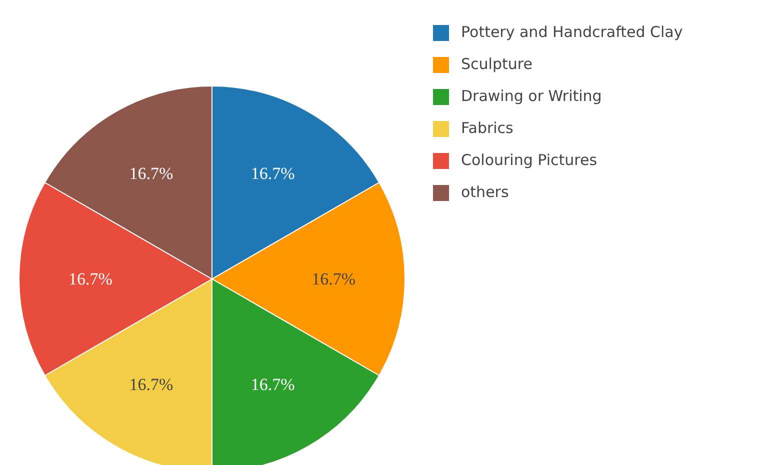  What do you see at coordinates (485, 192) in the screenshot?
I see `legend-label: others` at bounding box center [485, 192].